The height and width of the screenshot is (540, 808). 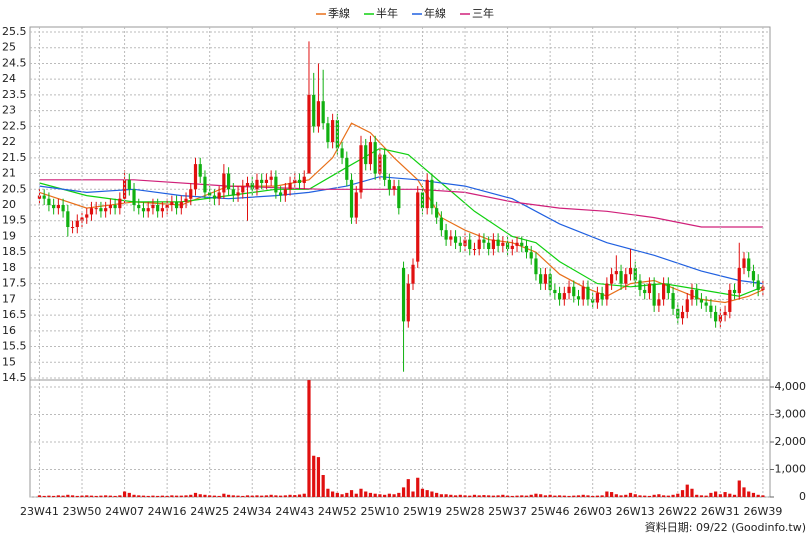 What do you see at coordinates (39, 511) in the screenshot?
I see `x-tick-label: 23W41` at bounding box center [39, 511].